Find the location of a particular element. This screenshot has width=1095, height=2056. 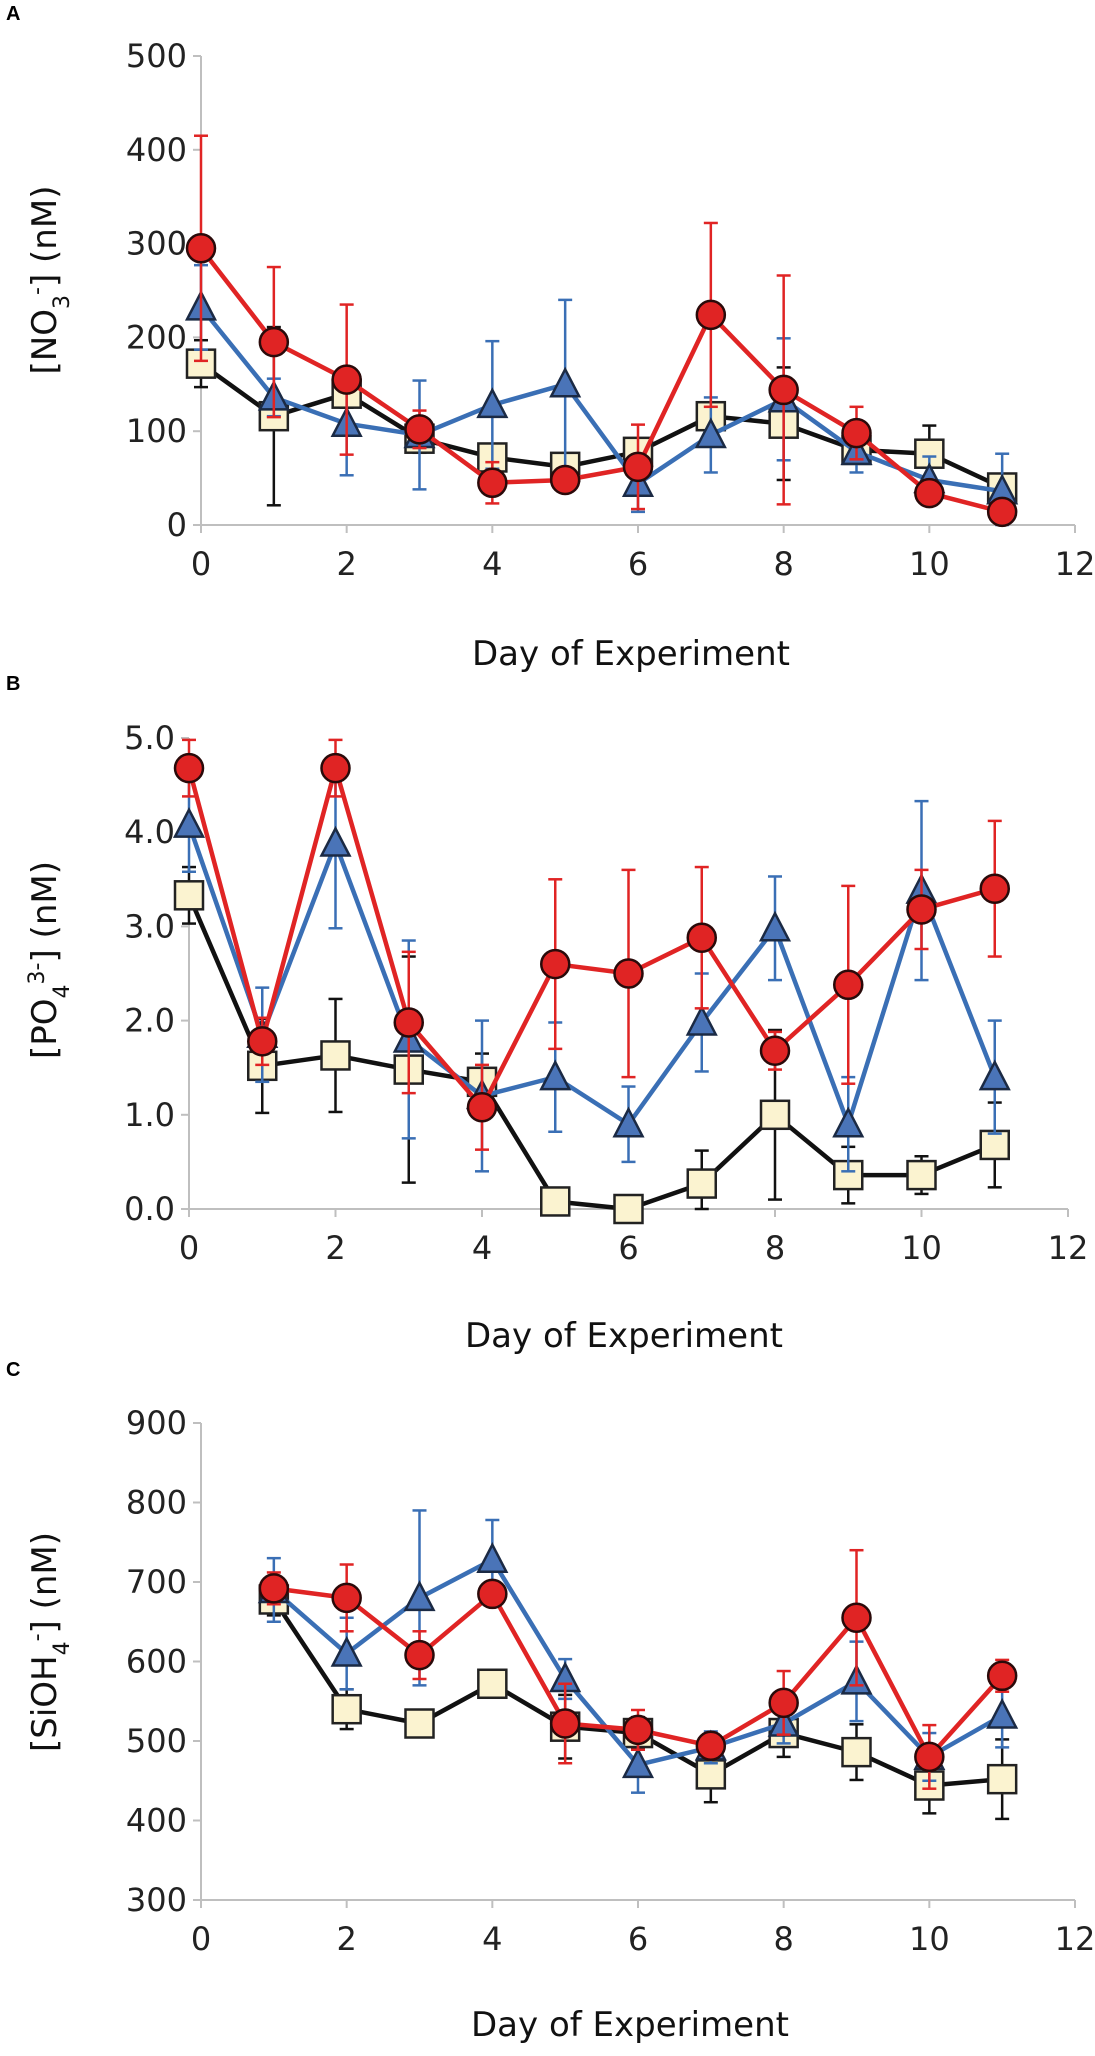

panel-c-y-axis-title: [SiOH4-] (nM) is located at coordinates (50, 1642).